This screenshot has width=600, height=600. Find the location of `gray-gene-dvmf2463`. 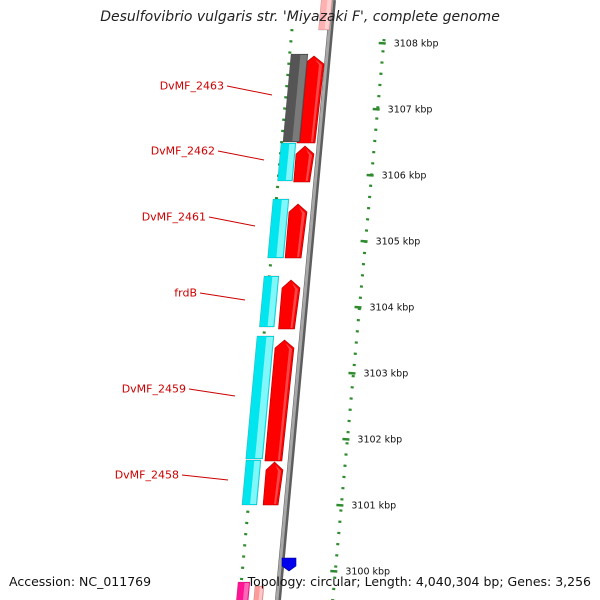

gray-gene-dvmf2463 is located at coordinates (295, 98).